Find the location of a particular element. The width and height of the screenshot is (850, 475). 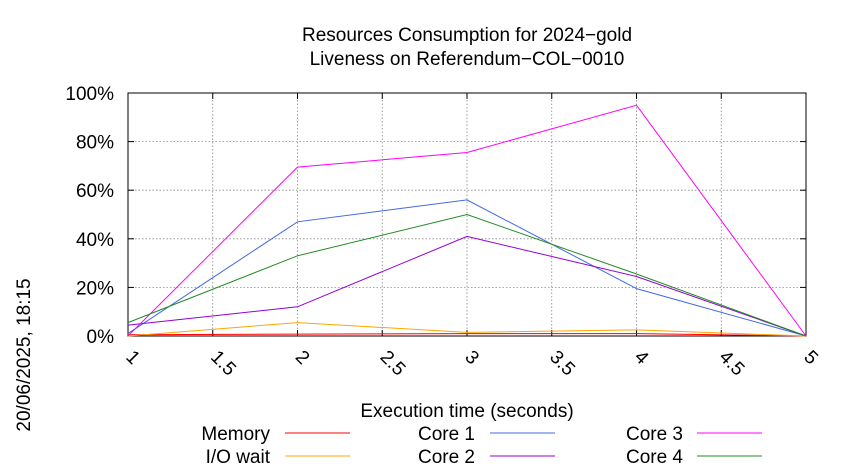

x-tick-label: 5 is located at coordinates (810, 358).